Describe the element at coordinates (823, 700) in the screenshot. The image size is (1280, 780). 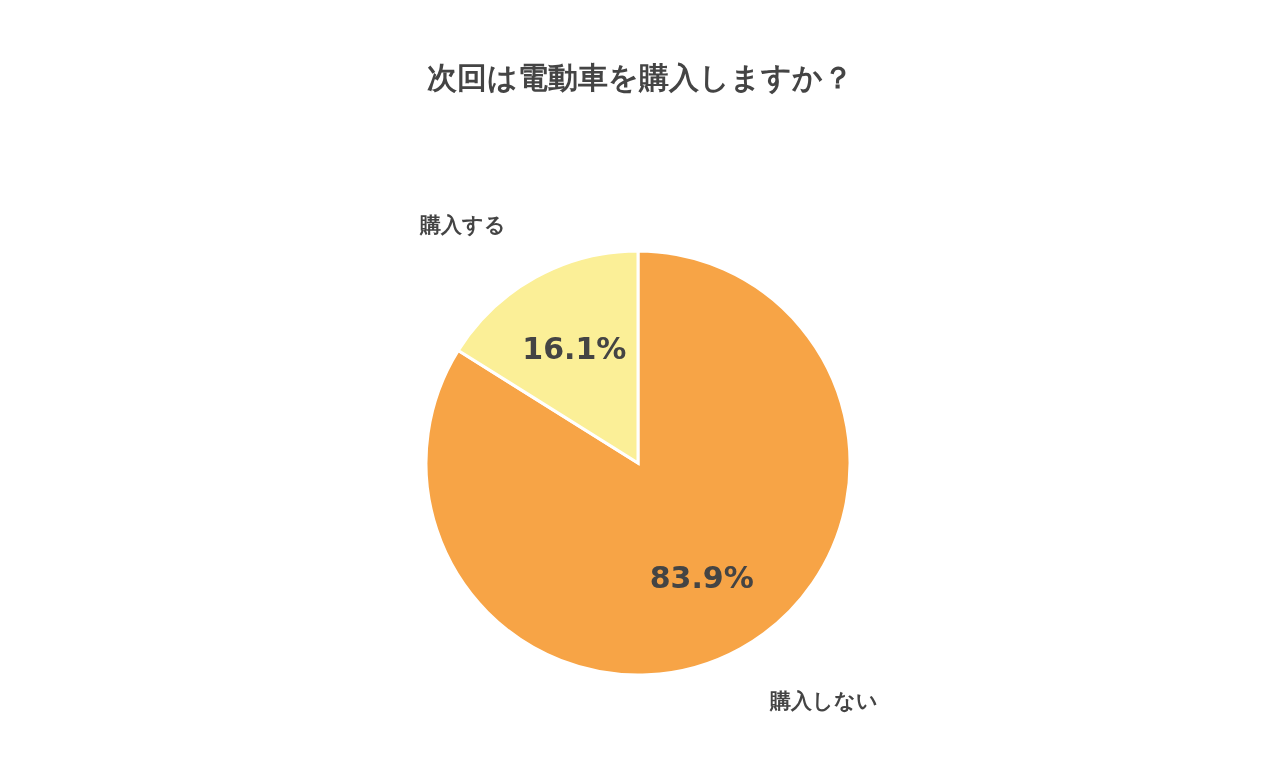
I see `slice-label: 購入しない` at that location.